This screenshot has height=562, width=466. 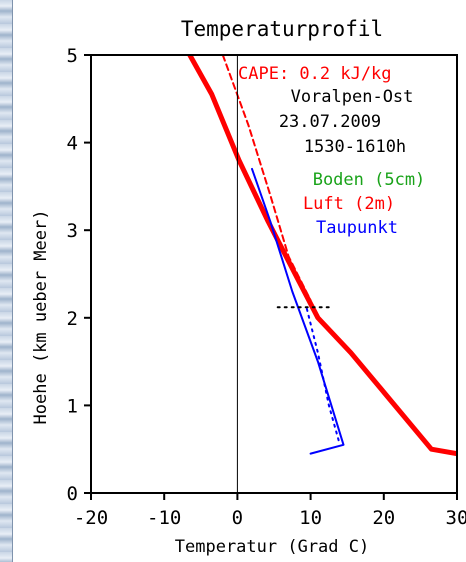 What do you see at coordinates (41, 317) in the screenshot?
I see `y-axis-label: Hoehe (km ueber Meer)` at bounding box center [41, 317].